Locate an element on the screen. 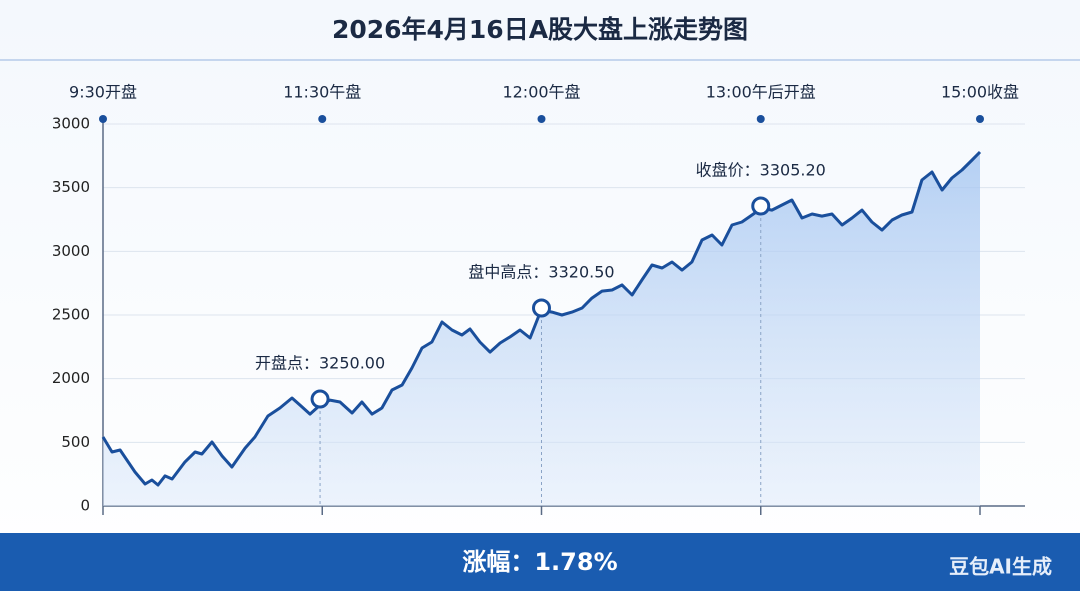 The image size is (1080, 612). y-tick-label: 500 is located at coordinates (75, 442).